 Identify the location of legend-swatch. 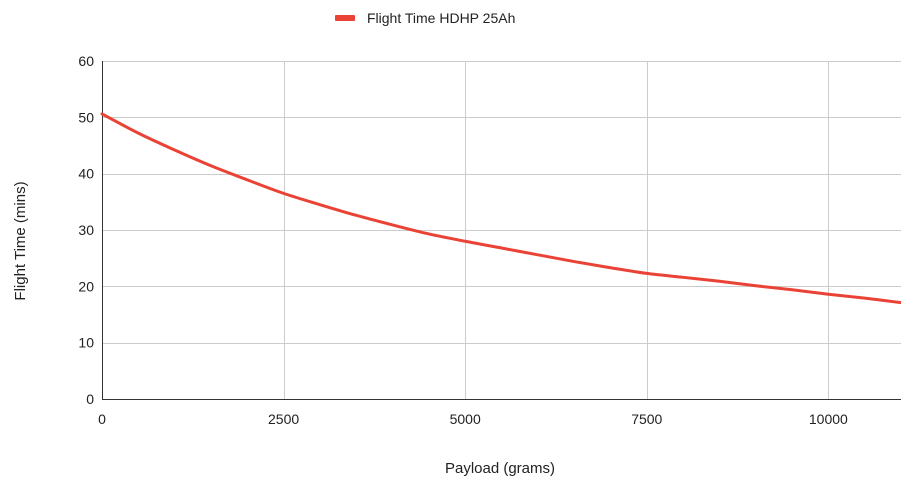
(345, 18).